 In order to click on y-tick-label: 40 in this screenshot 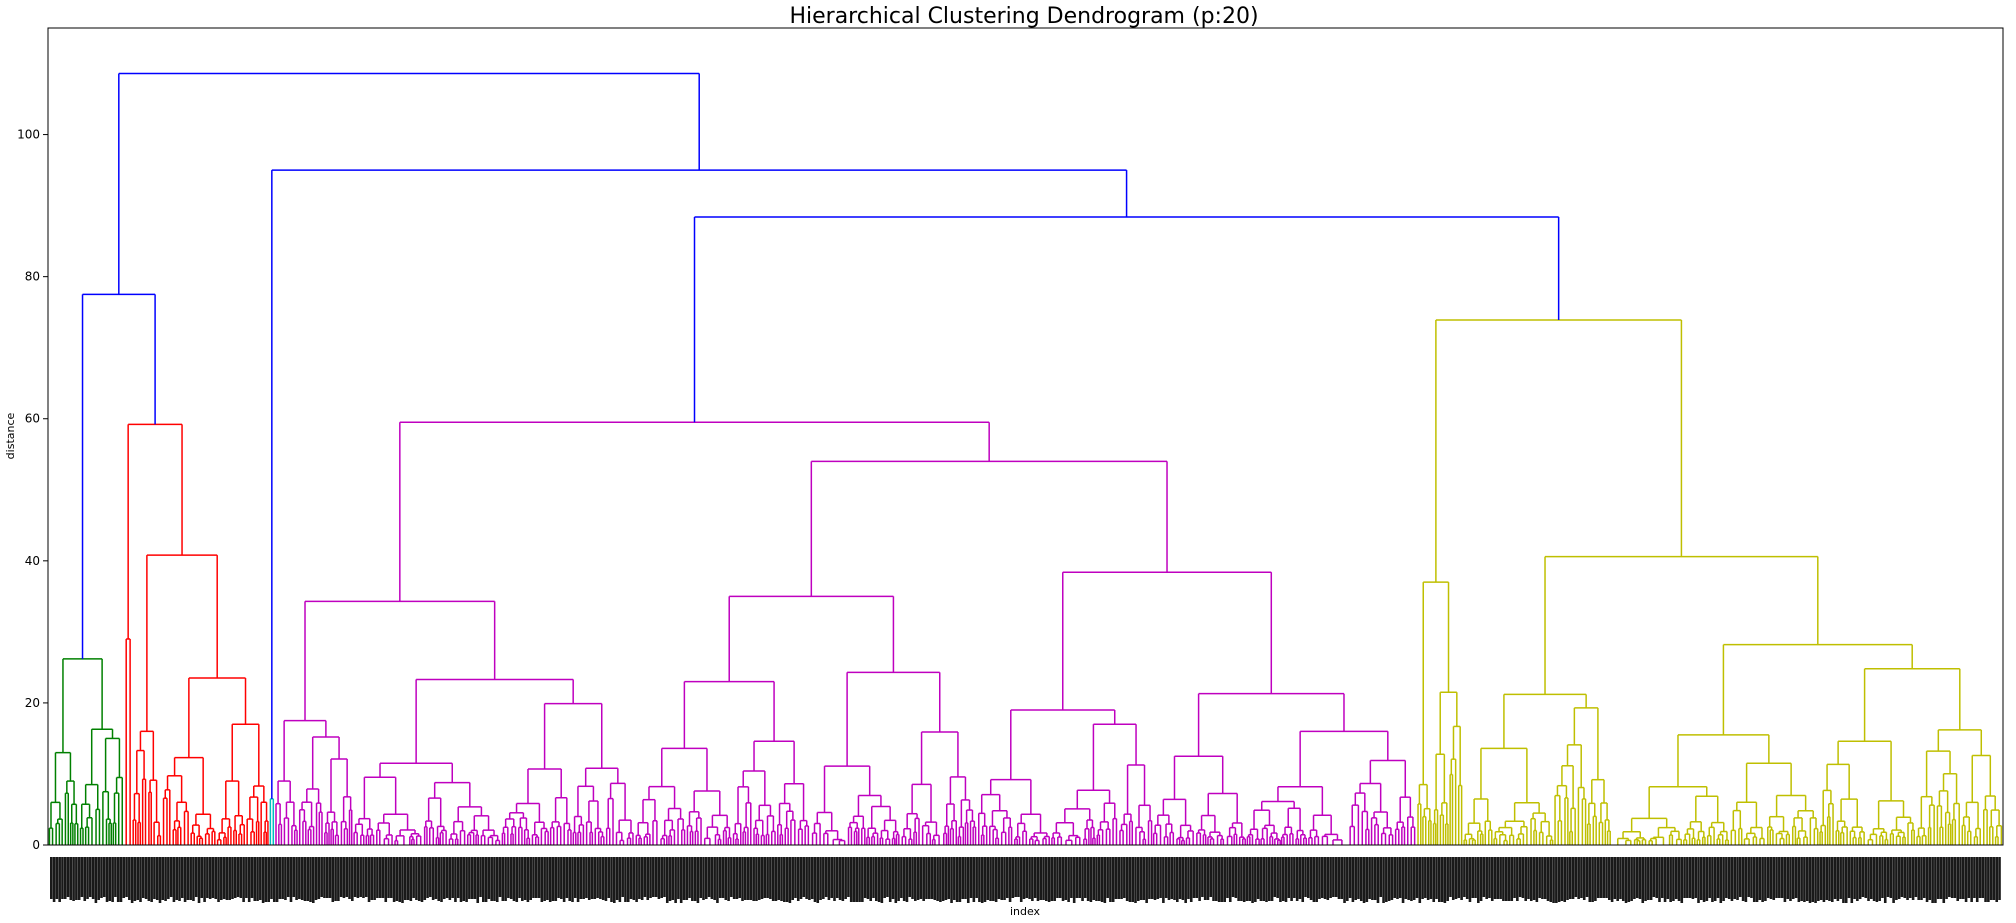, I will do `click(32, 561)`.